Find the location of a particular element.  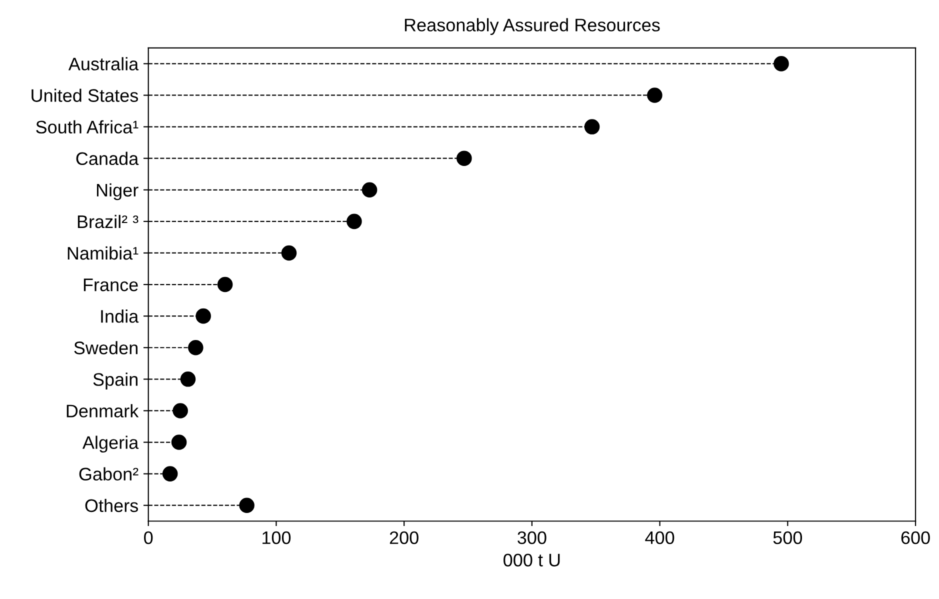

y-tick-label: Canada is located at coordinates (107, 159).